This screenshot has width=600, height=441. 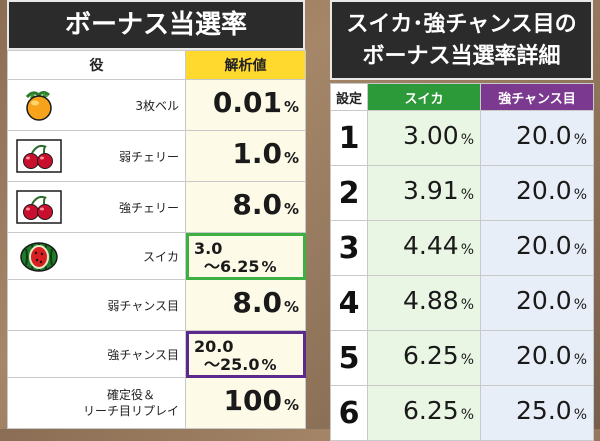 What do you see at coordinates (143, 354) in the screenshot?
I see `role-label: 強チャンス目` at bounding box center [143, 354].